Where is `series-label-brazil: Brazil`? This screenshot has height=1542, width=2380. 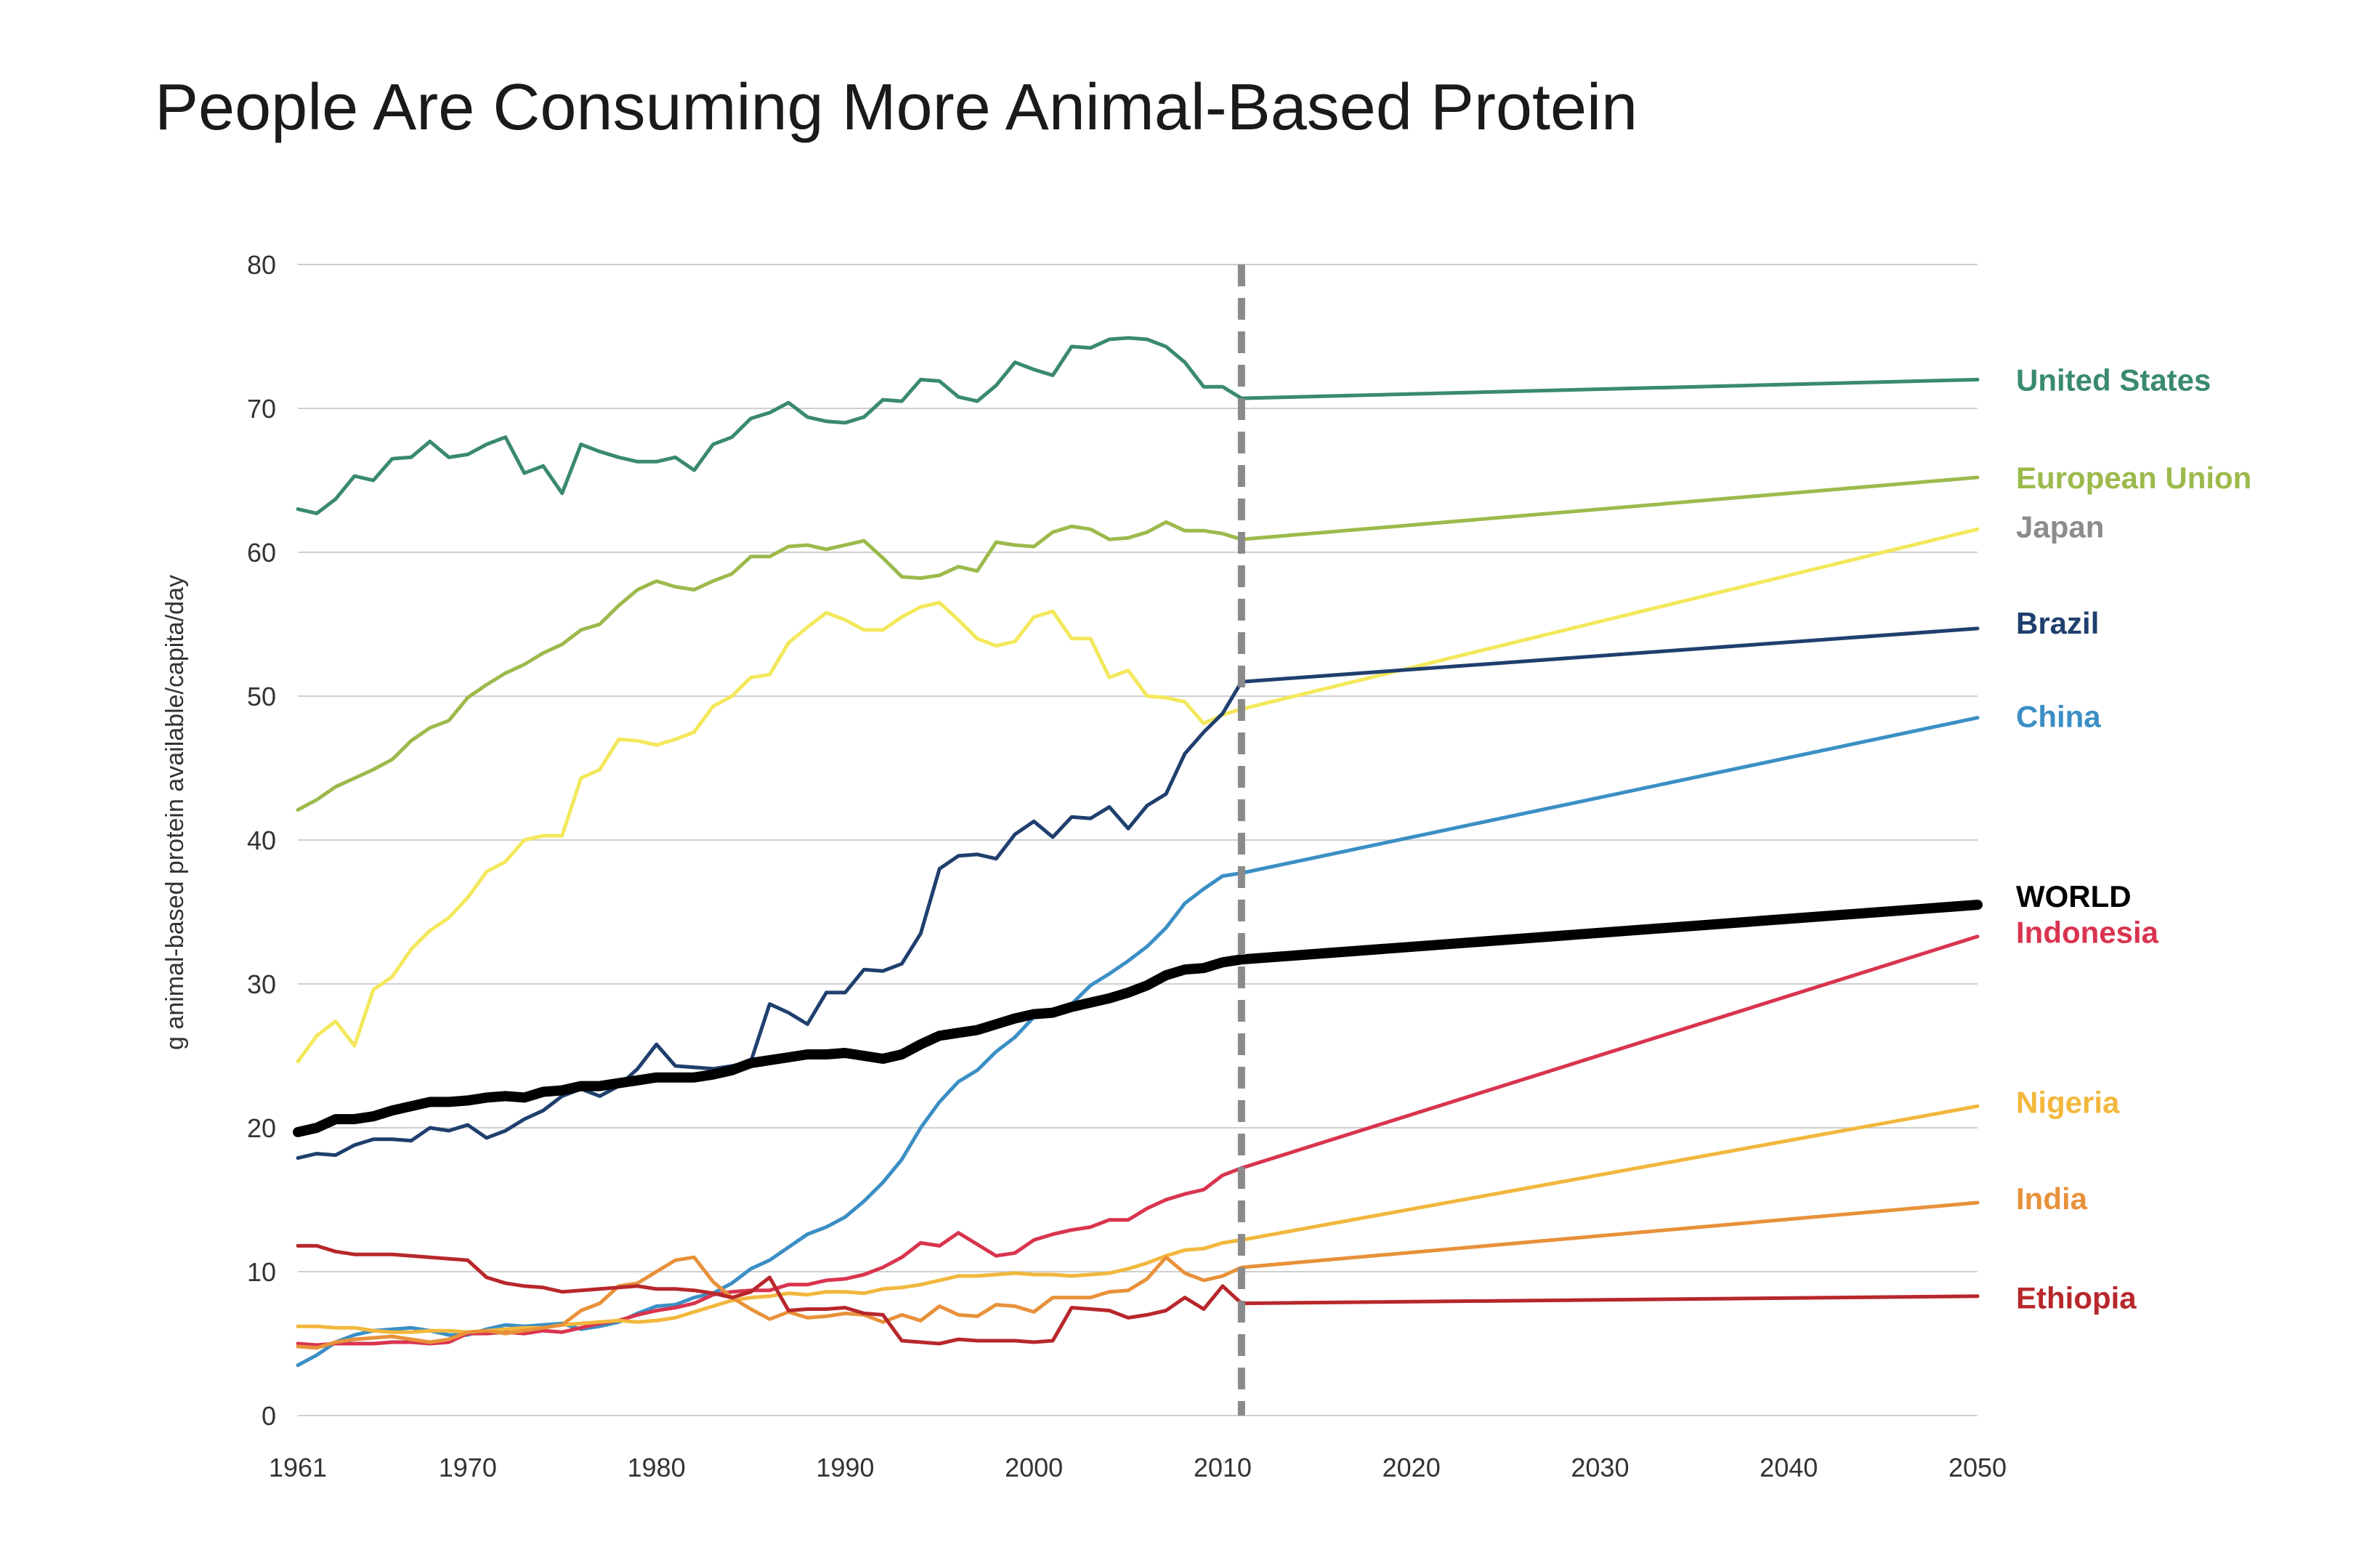
series-label-brazil: Brazil is located at coordinates (2057, 623).